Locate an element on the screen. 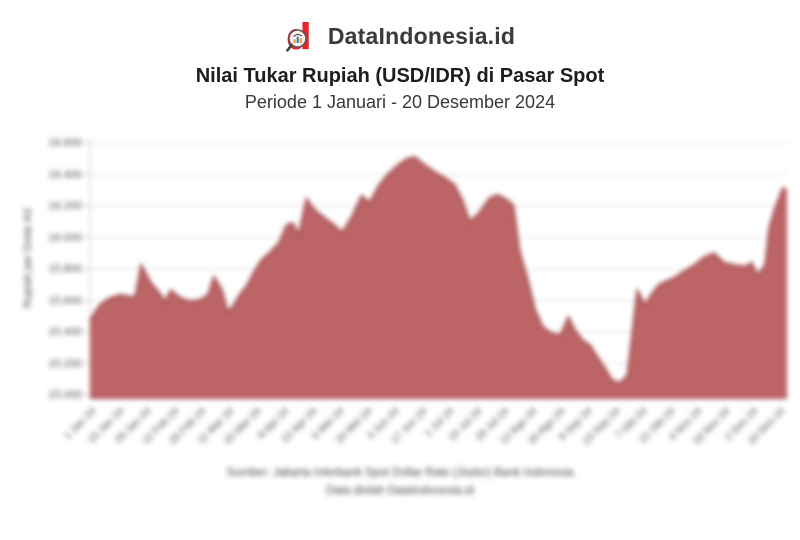  dataindonesia-logo-icon: d is located at coordinates (299, 36).